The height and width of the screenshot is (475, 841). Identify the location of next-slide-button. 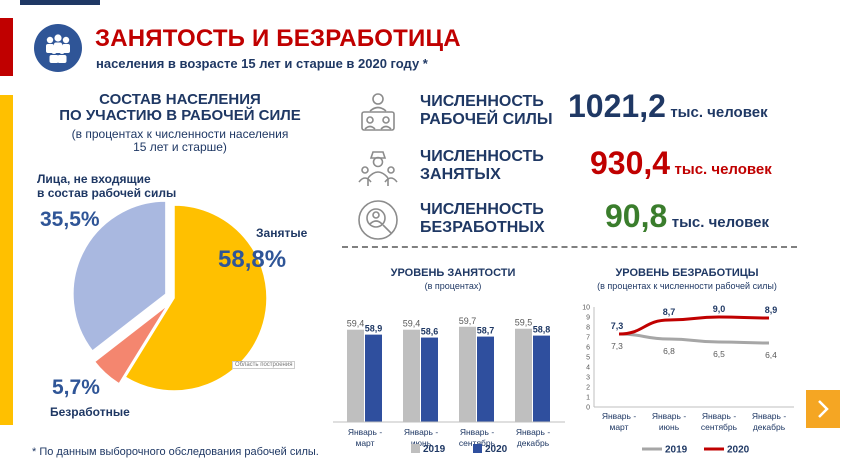
(823, 409).